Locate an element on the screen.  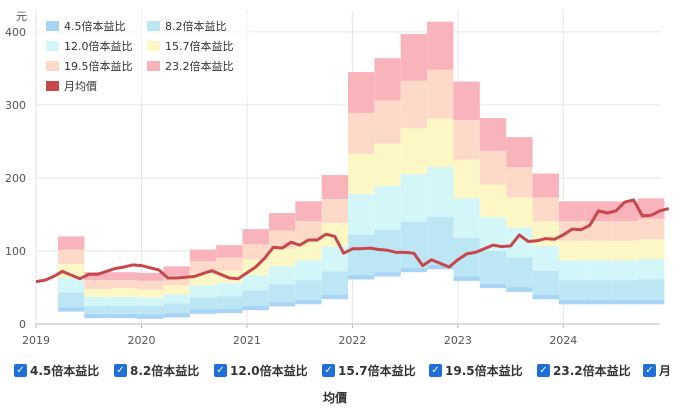
series-toggle-2: ✓ 8.2倍本益比 is located at coordinates (156, 370).